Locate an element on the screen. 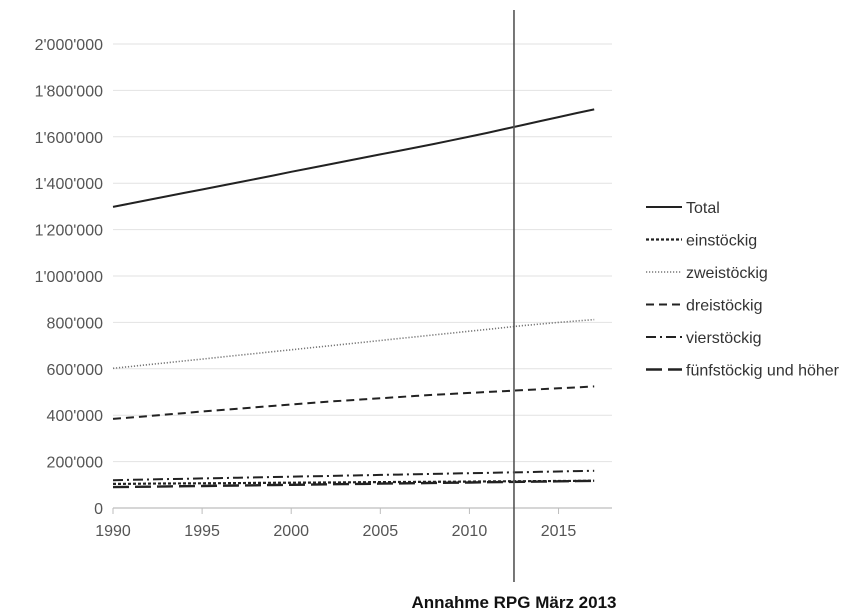 The image size is (861, 616). y-tick-label: 1'400'000 is located at coordinates (69, 184).